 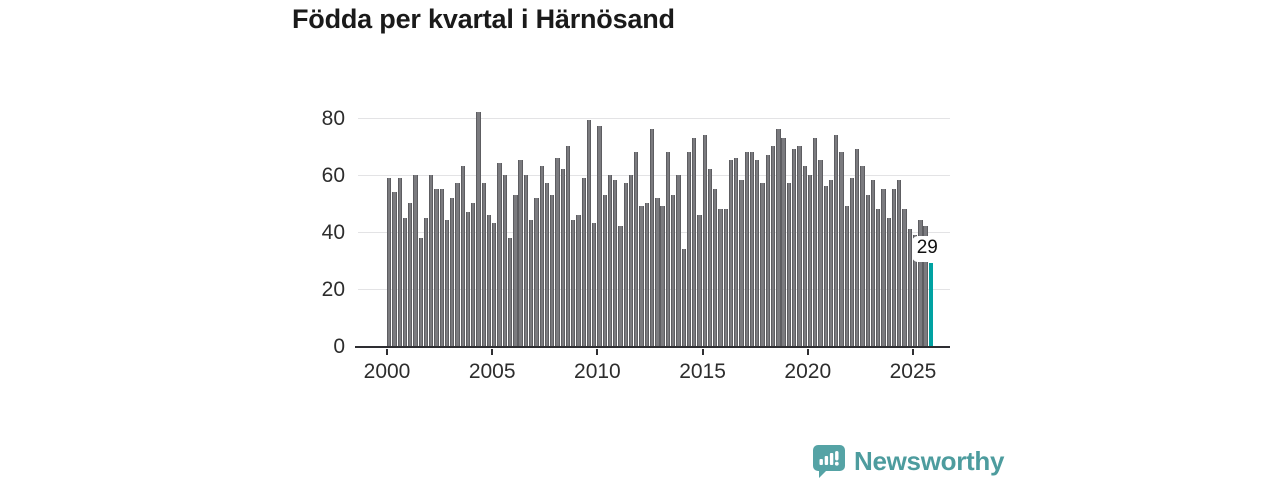 What do you see at coordinates (783, 241) in the screenshot?
I see `bar-2018-q4` at bounding box center [783, 241].